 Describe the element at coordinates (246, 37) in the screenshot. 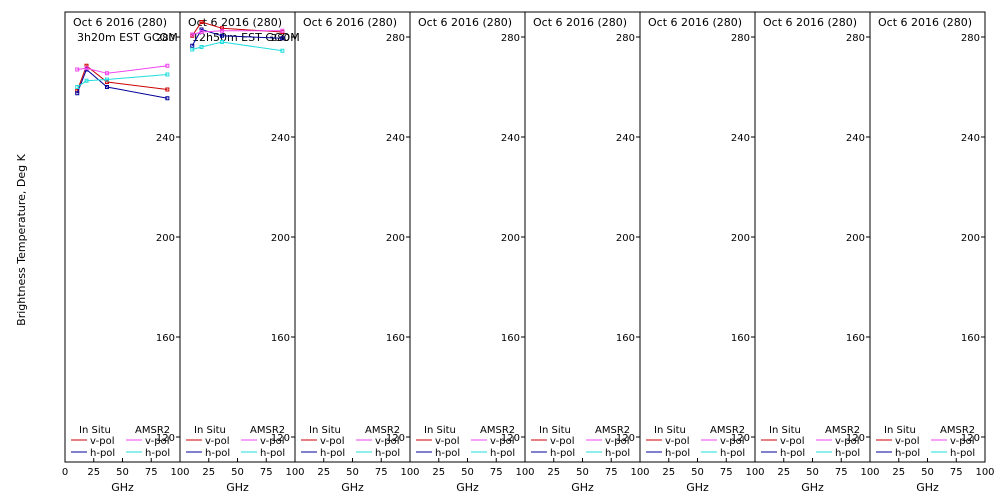

I see `panel-subtitle: 12h50m EST GCOM` at that location.